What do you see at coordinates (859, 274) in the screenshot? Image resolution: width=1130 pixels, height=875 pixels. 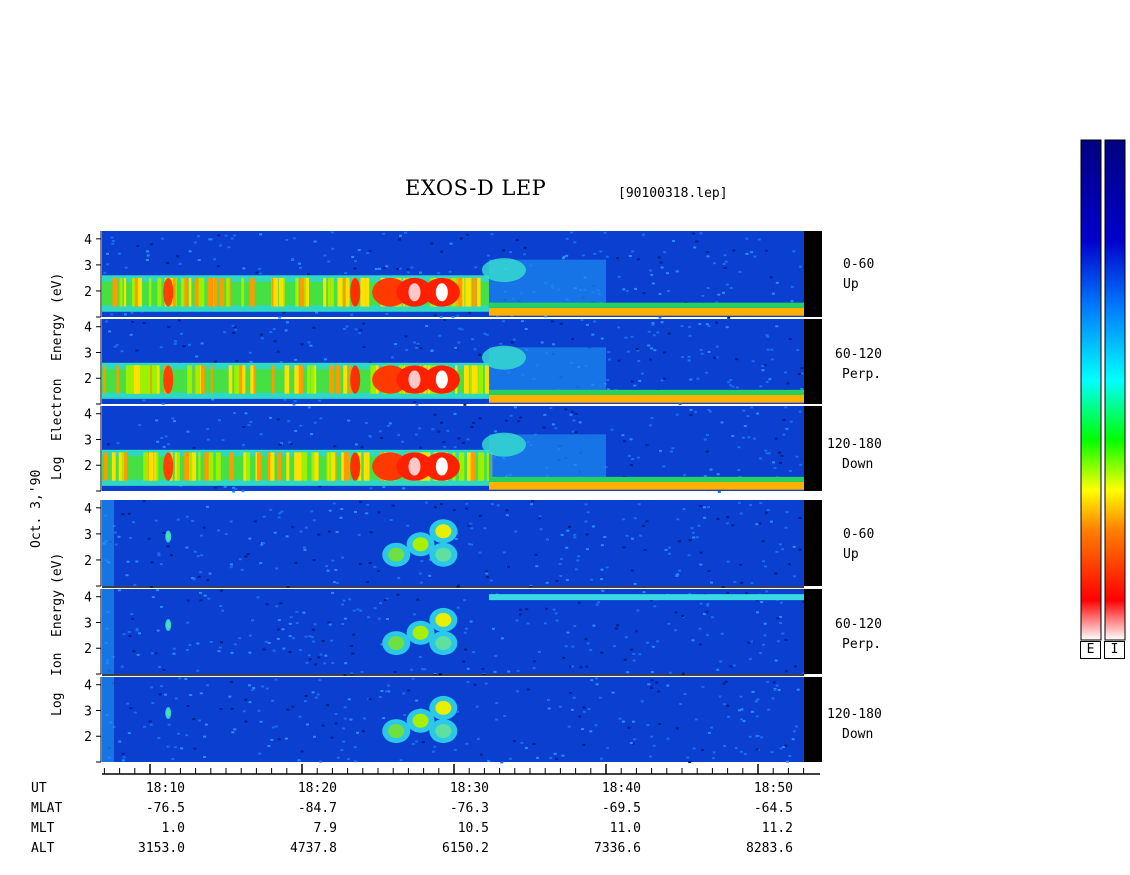 I see `pitch-label-e-up: 0-60 Up` at bounding box center [859, 274].